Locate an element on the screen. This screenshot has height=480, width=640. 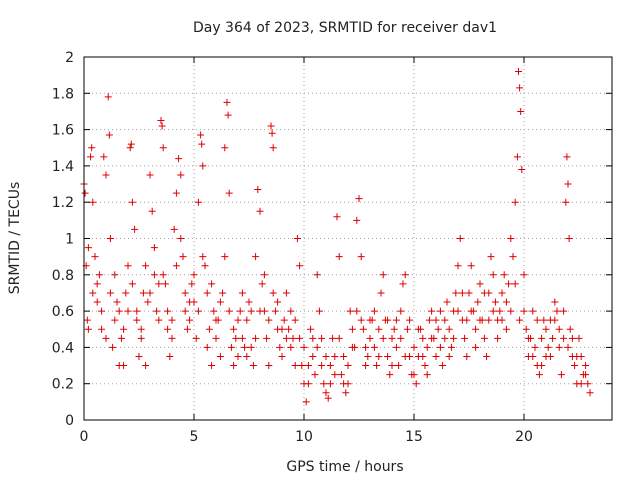
y-tick-label: 0.8 is located at coordinates (63, 276).